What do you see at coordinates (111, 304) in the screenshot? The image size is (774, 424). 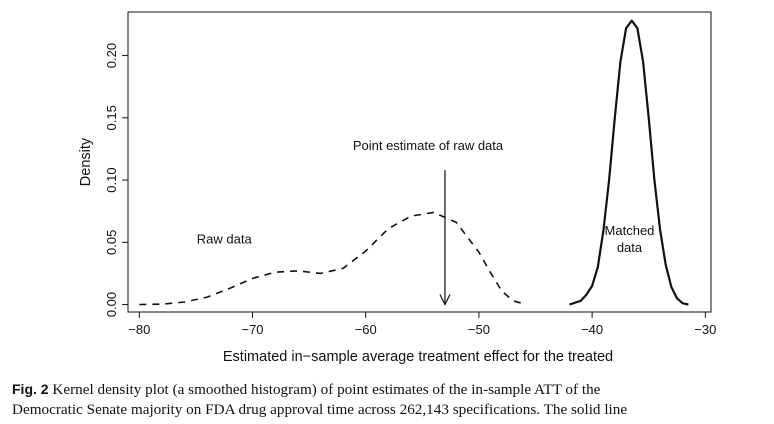 I see `y-tick-label: 0.00` at bounding box center [111, 304].